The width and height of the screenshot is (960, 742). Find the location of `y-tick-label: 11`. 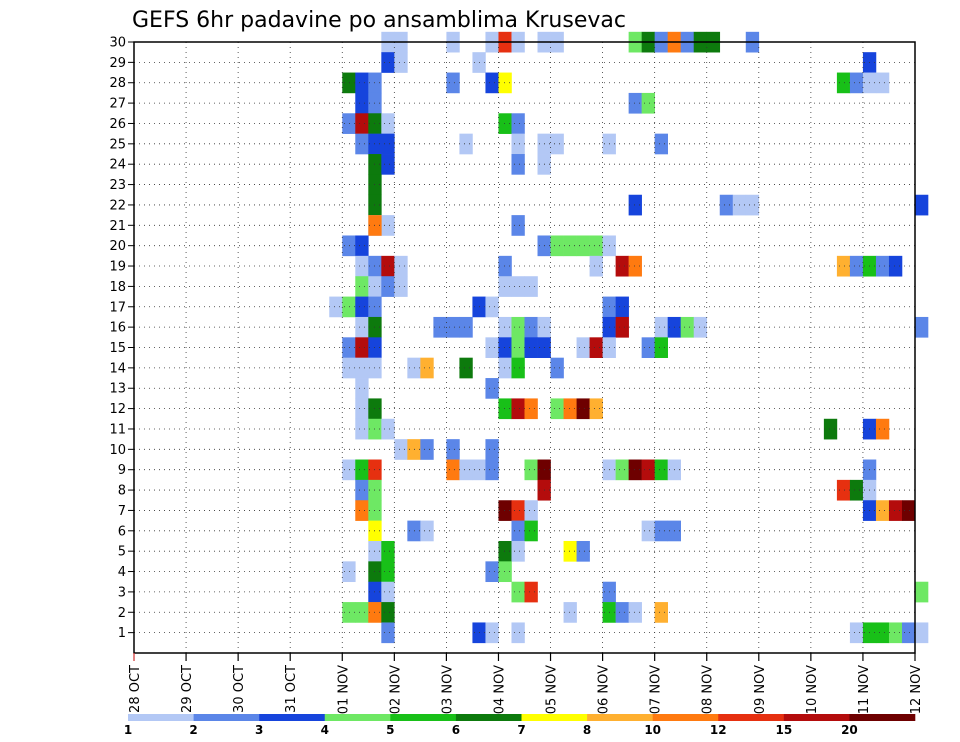

y-tick-label: 11 is located at coordinates (117, 429).